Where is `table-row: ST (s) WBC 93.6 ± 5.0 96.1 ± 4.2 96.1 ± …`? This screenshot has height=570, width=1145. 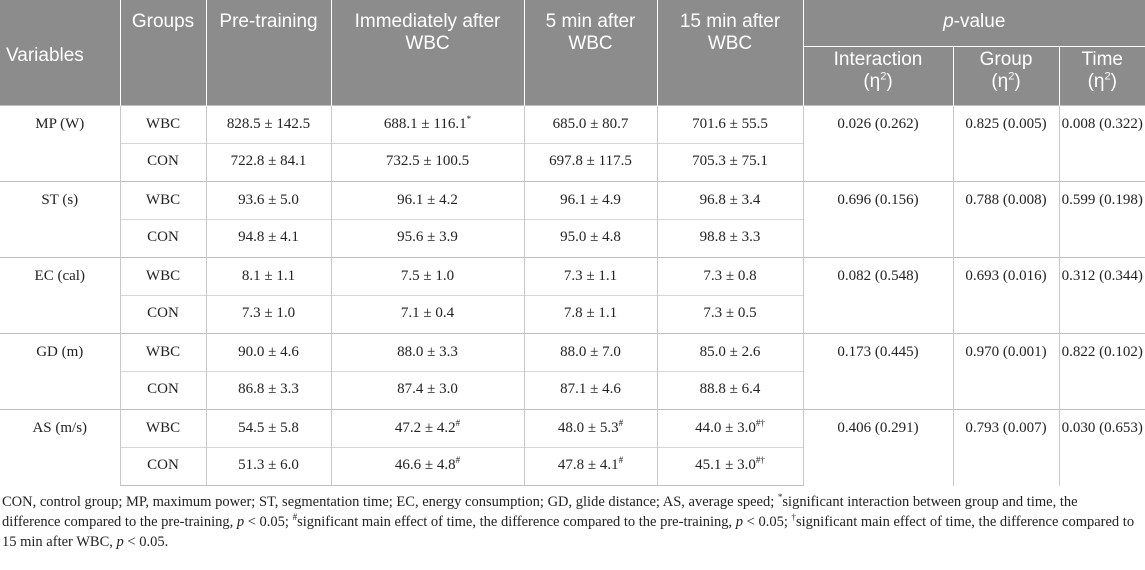 table-row: ST (s) WBC 93.6 ± 5.0 96.1 ± 4.2 96.1 ± … is located at coordinates (572, 219).